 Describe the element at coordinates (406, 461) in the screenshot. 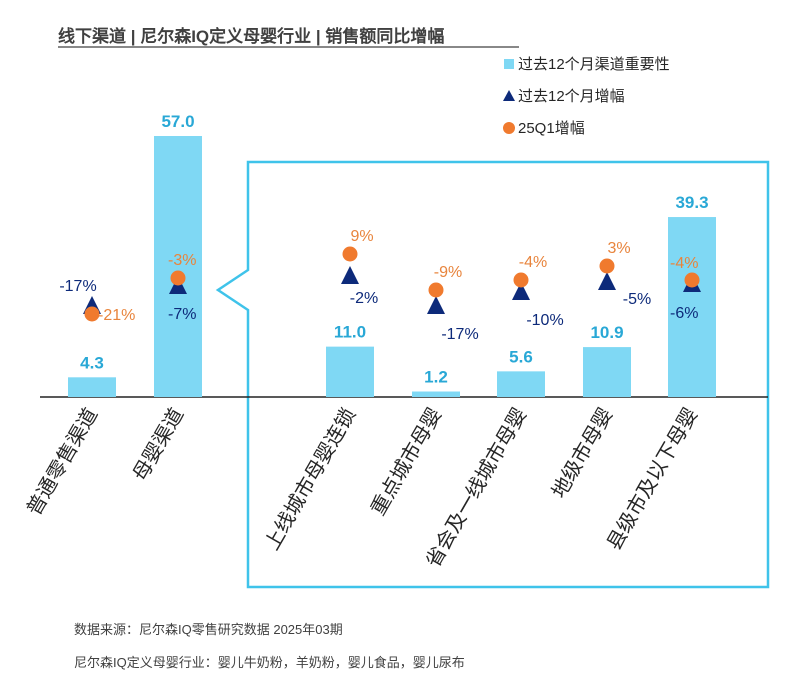

I see `category-label: 重点城市母婴` at that location.